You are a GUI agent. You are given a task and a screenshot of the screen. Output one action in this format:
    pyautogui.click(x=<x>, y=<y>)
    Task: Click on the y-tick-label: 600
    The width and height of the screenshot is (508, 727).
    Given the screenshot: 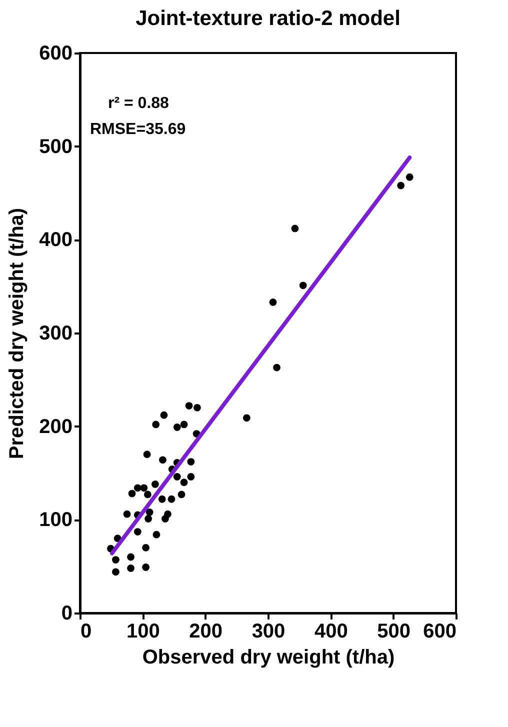 What is the action you would take?
    pyautogui.click(x=55, y=53)
    